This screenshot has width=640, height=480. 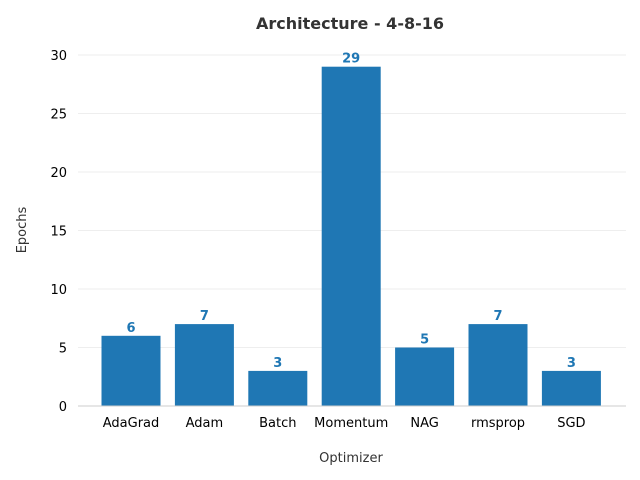 I want to click on x-tick-label-adam: Adam, so click(x=205, y=423).